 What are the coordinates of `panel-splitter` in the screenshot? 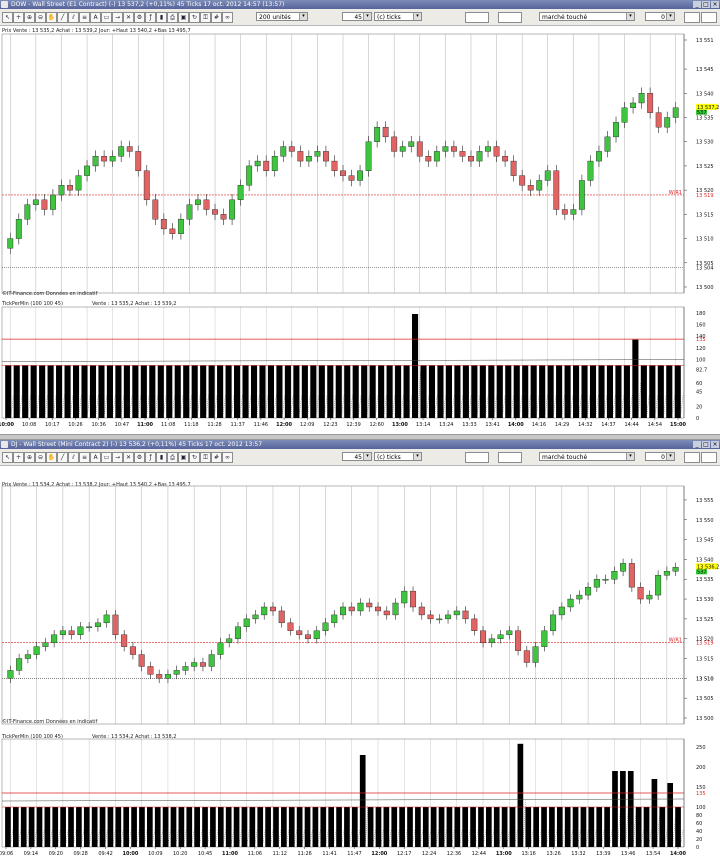 It's located at (360, 437).